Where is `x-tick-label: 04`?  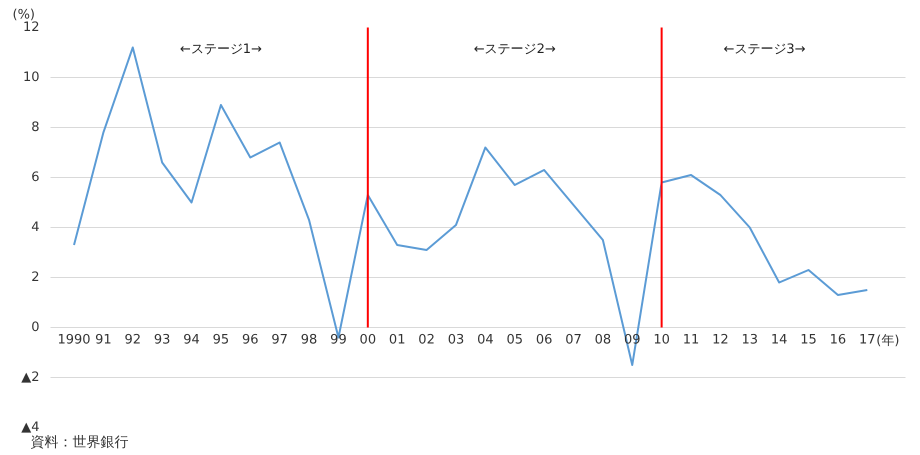 x-tick-label: 04 is located at coordinates (485, 340).